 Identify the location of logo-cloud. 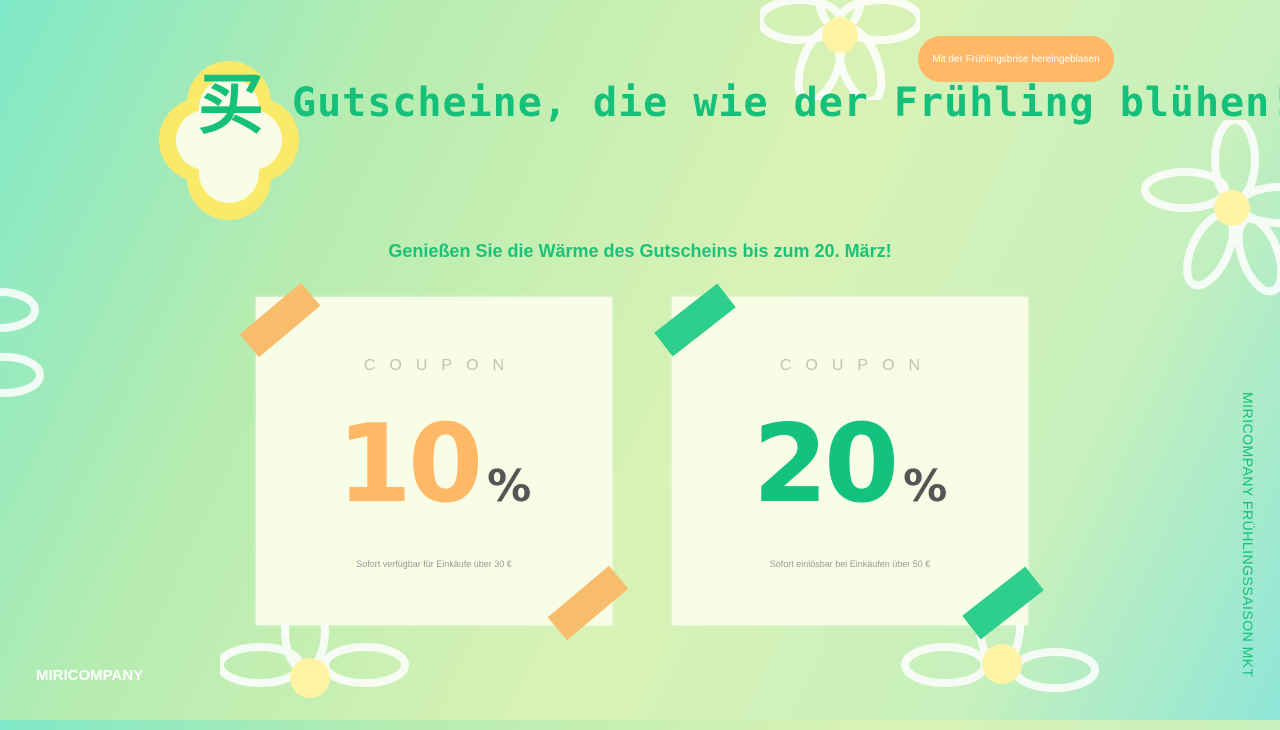
(229, 140).